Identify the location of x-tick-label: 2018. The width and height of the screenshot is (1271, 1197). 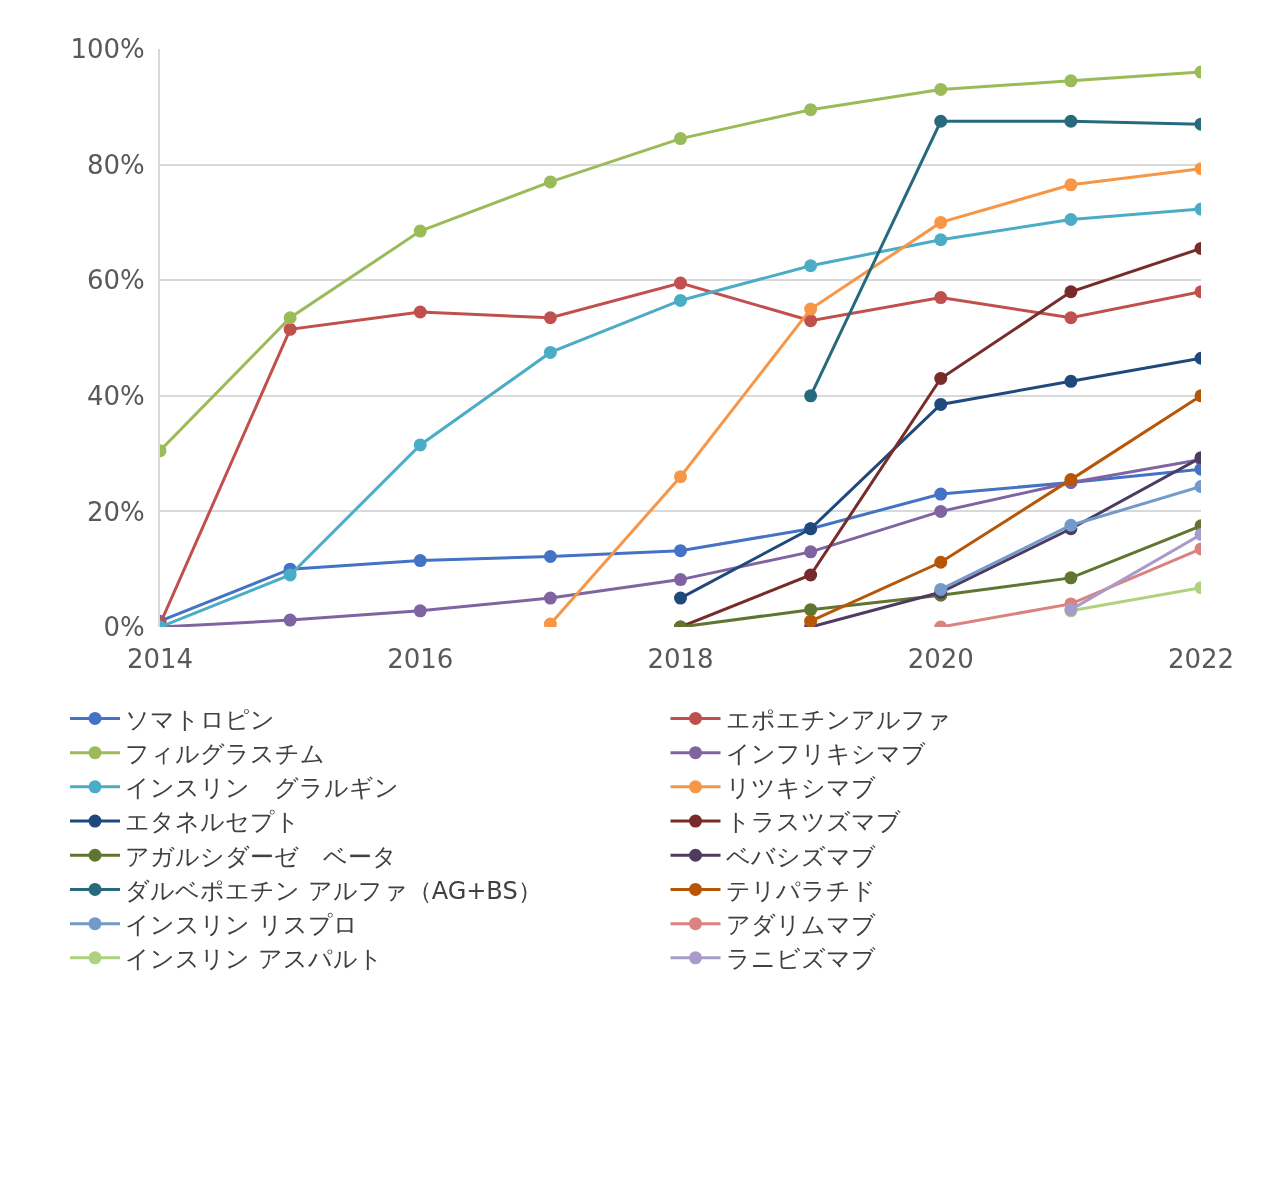
(680, 659).